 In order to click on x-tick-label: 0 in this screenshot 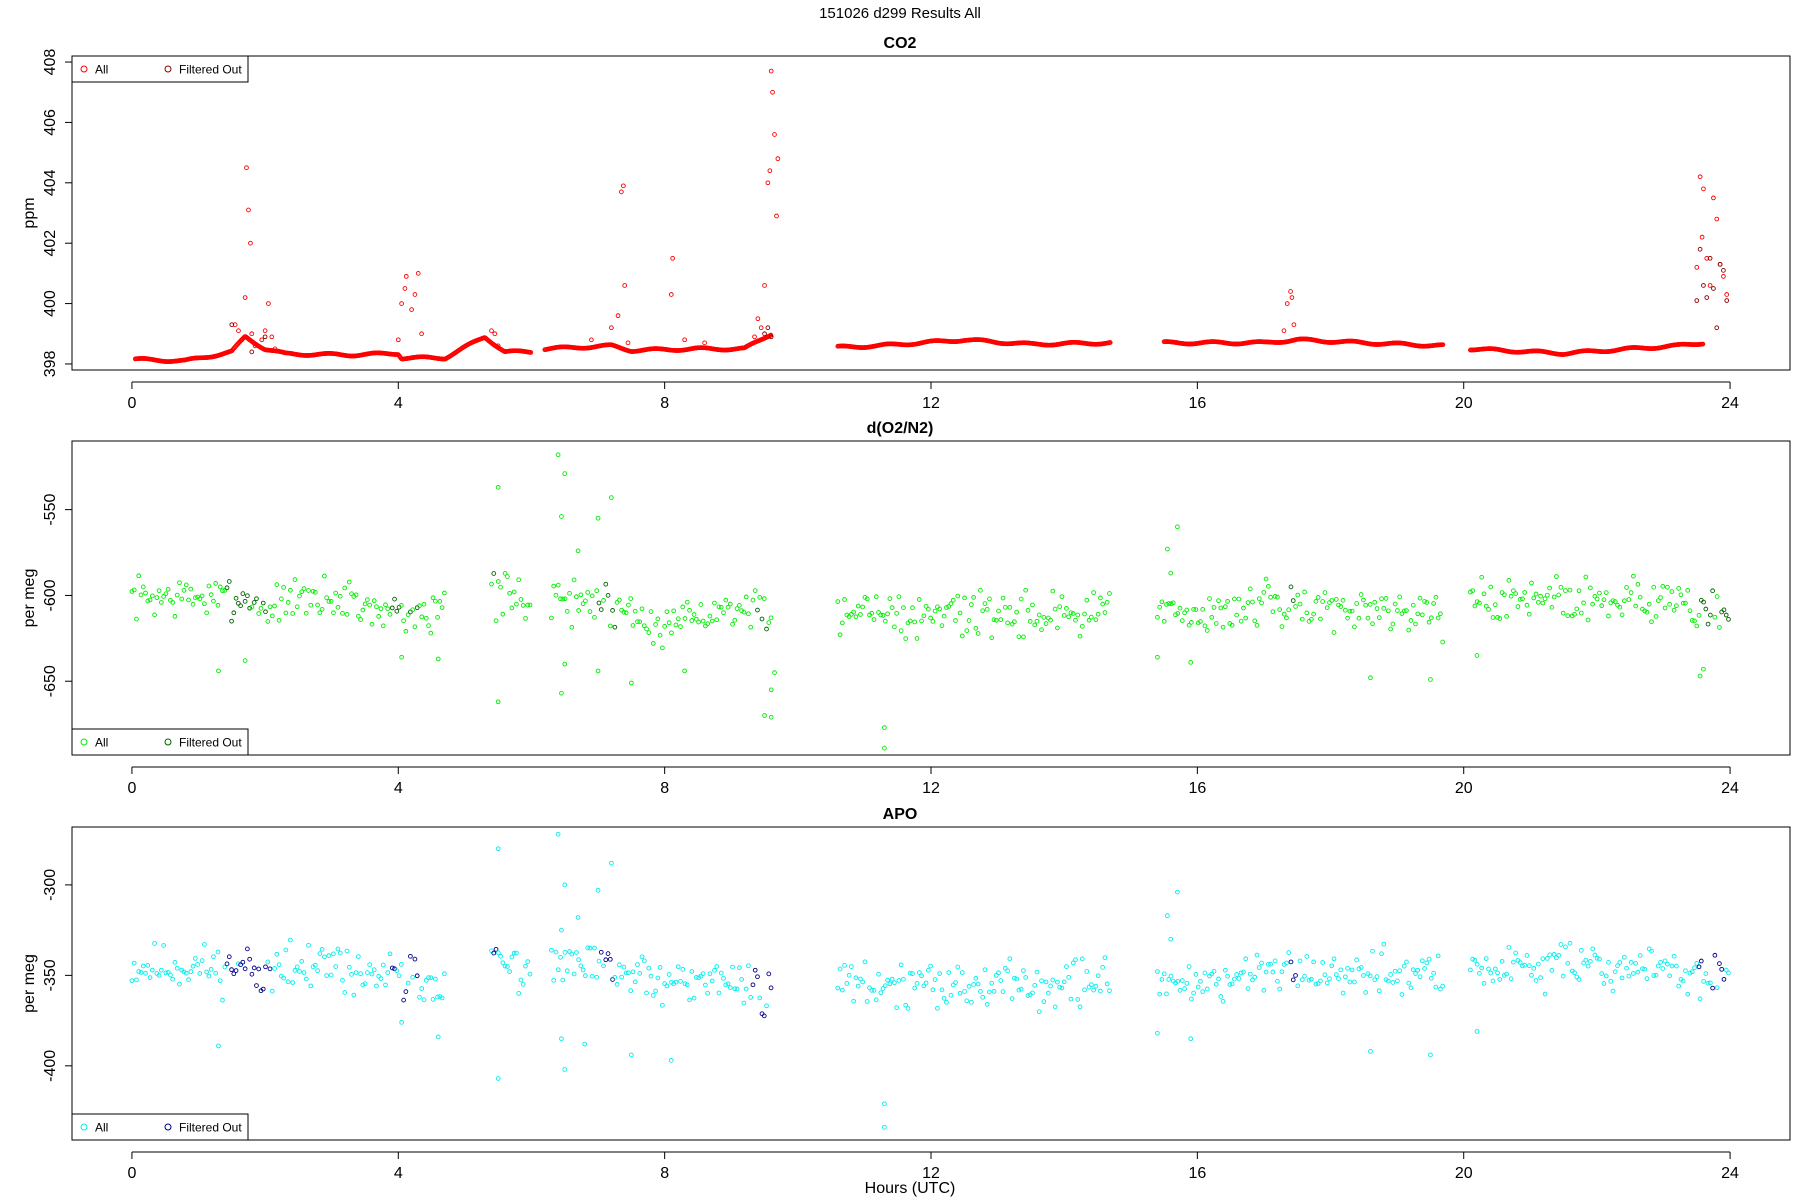, I will do `click(131, 1173)`.